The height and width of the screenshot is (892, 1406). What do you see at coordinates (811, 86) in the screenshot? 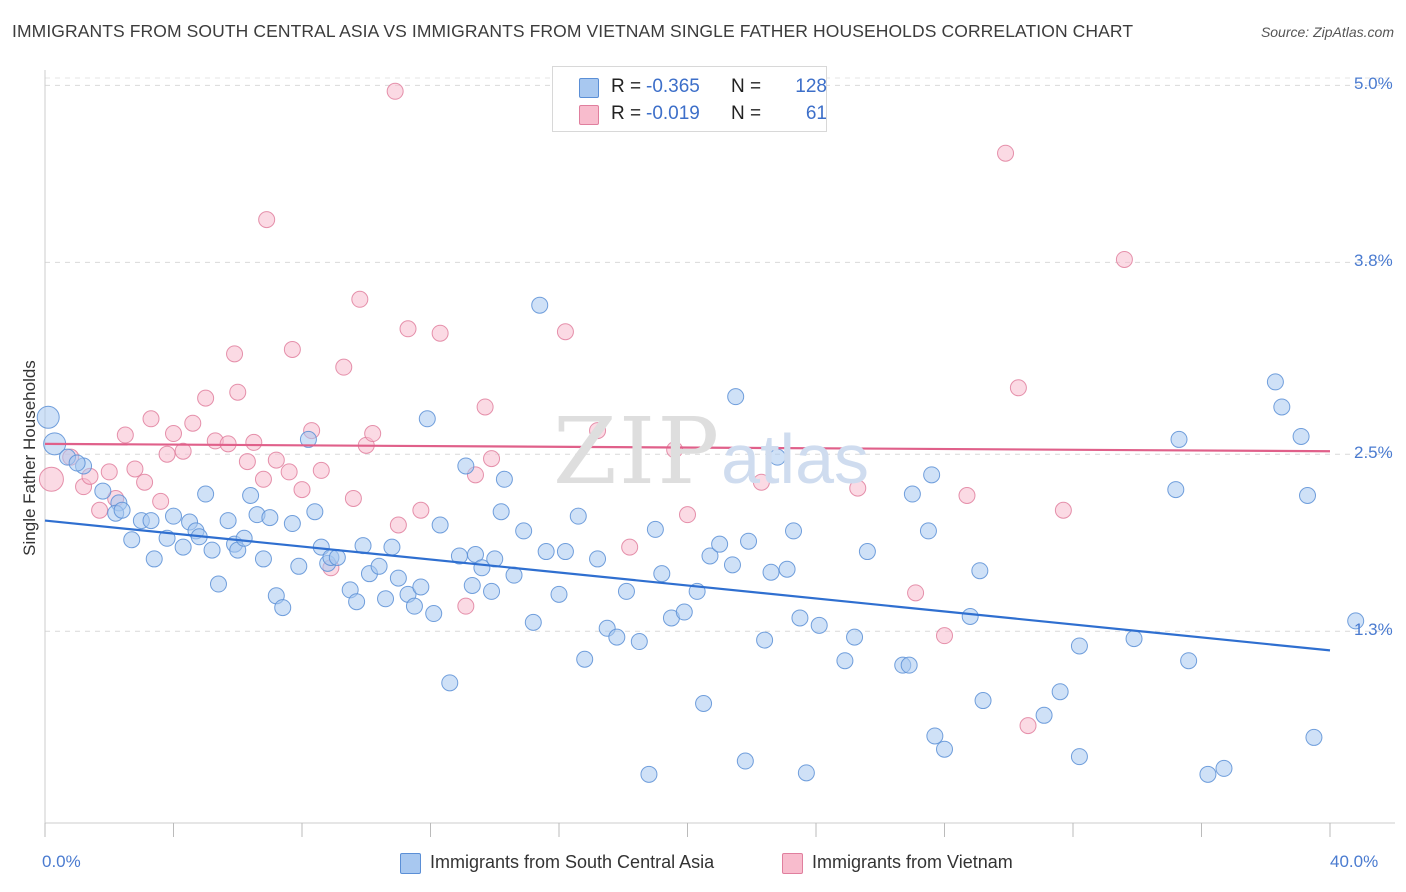
I see `n-value: 128` at bounding box center [811, 86].